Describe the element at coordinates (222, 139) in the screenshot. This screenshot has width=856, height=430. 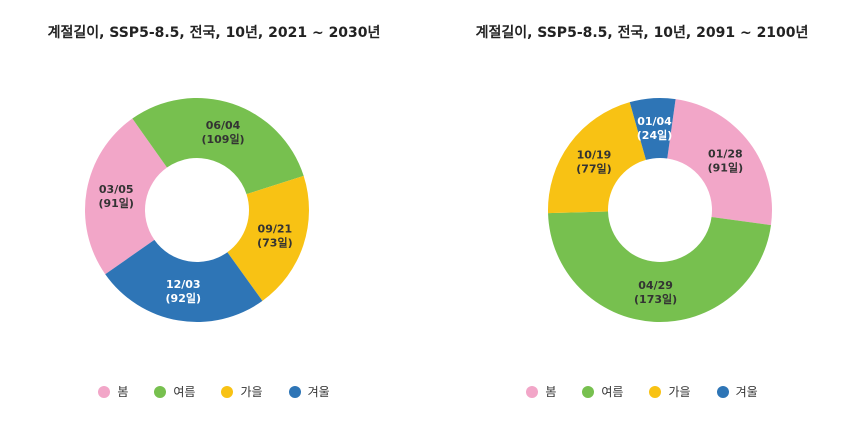
I see `slice-days-label: (109일)` at that location.